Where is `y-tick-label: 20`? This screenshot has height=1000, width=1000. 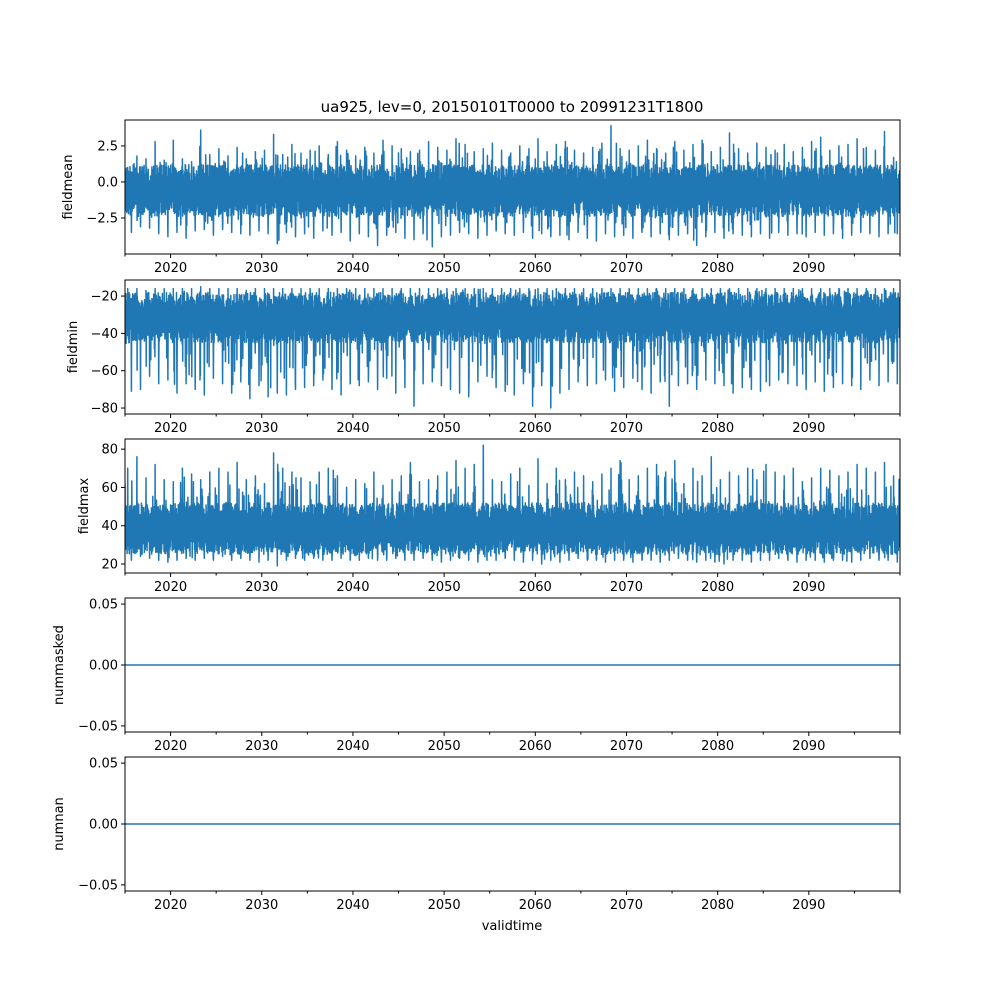
y-tick-label: 20 is located at coordinates (109, 565).